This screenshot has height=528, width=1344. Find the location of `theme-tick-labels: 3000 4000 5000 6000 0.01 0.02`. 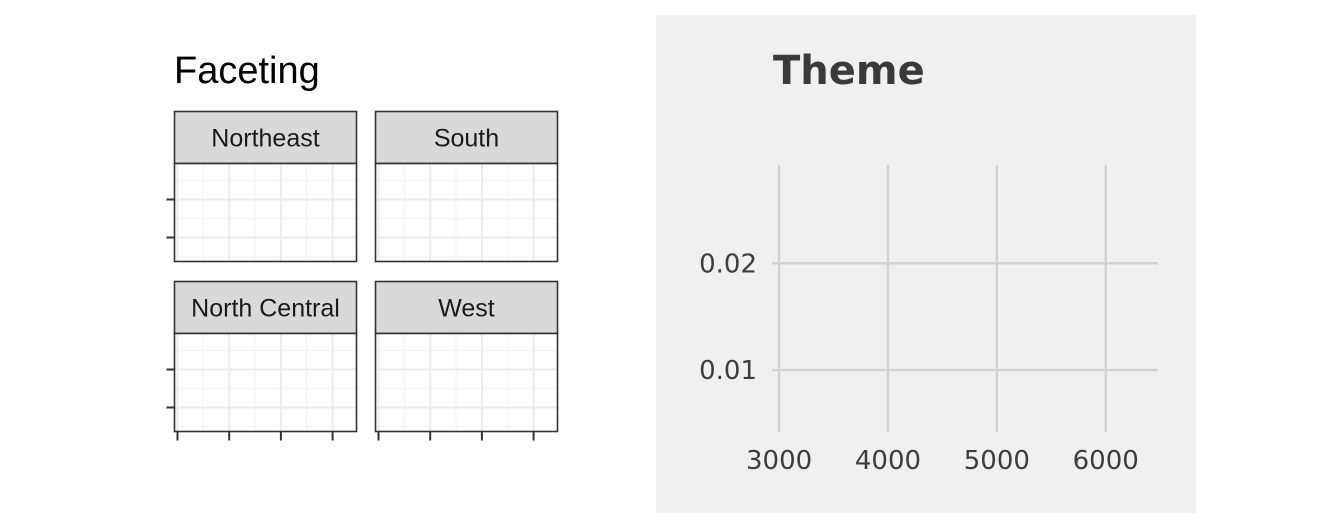

theme-tick-labels: 3000 4000 5000 6000 0.01 0.02 is located at coordinates (919, 362).